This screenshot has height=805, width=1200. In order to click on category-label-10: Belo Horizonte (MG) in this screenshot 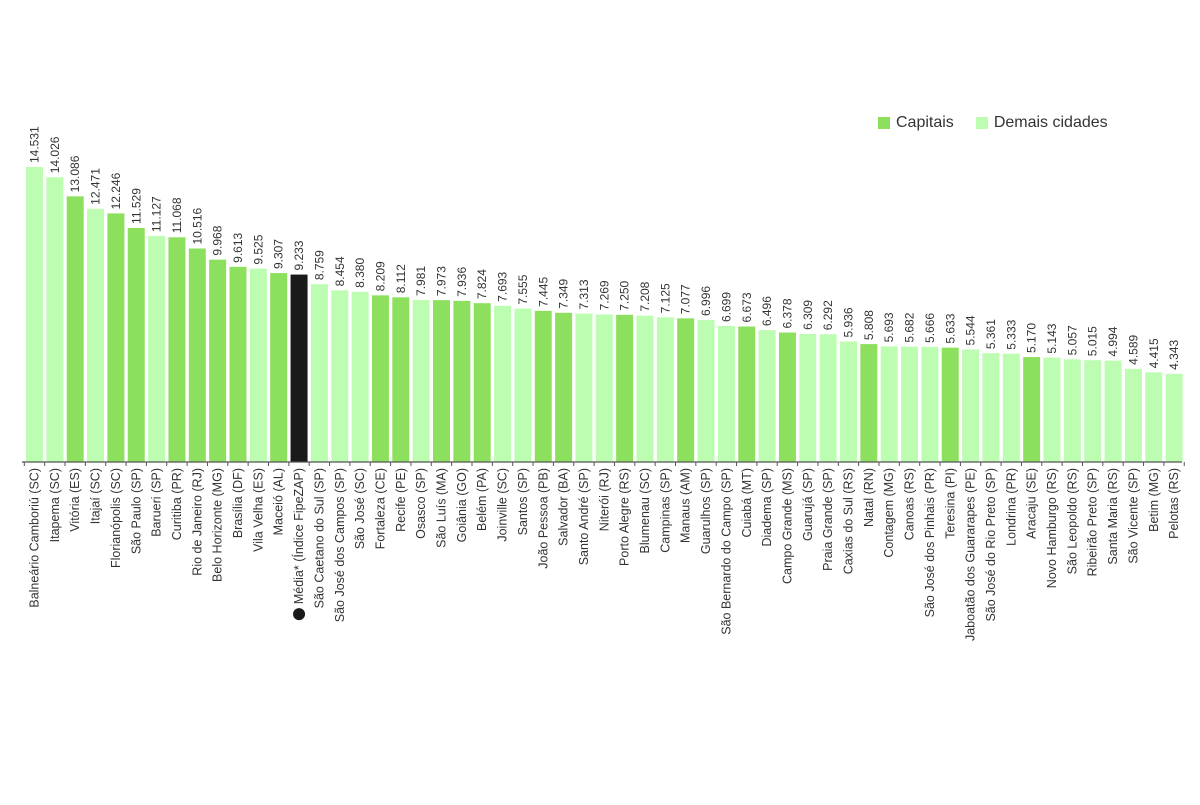, I will do `click(218, 525)`.